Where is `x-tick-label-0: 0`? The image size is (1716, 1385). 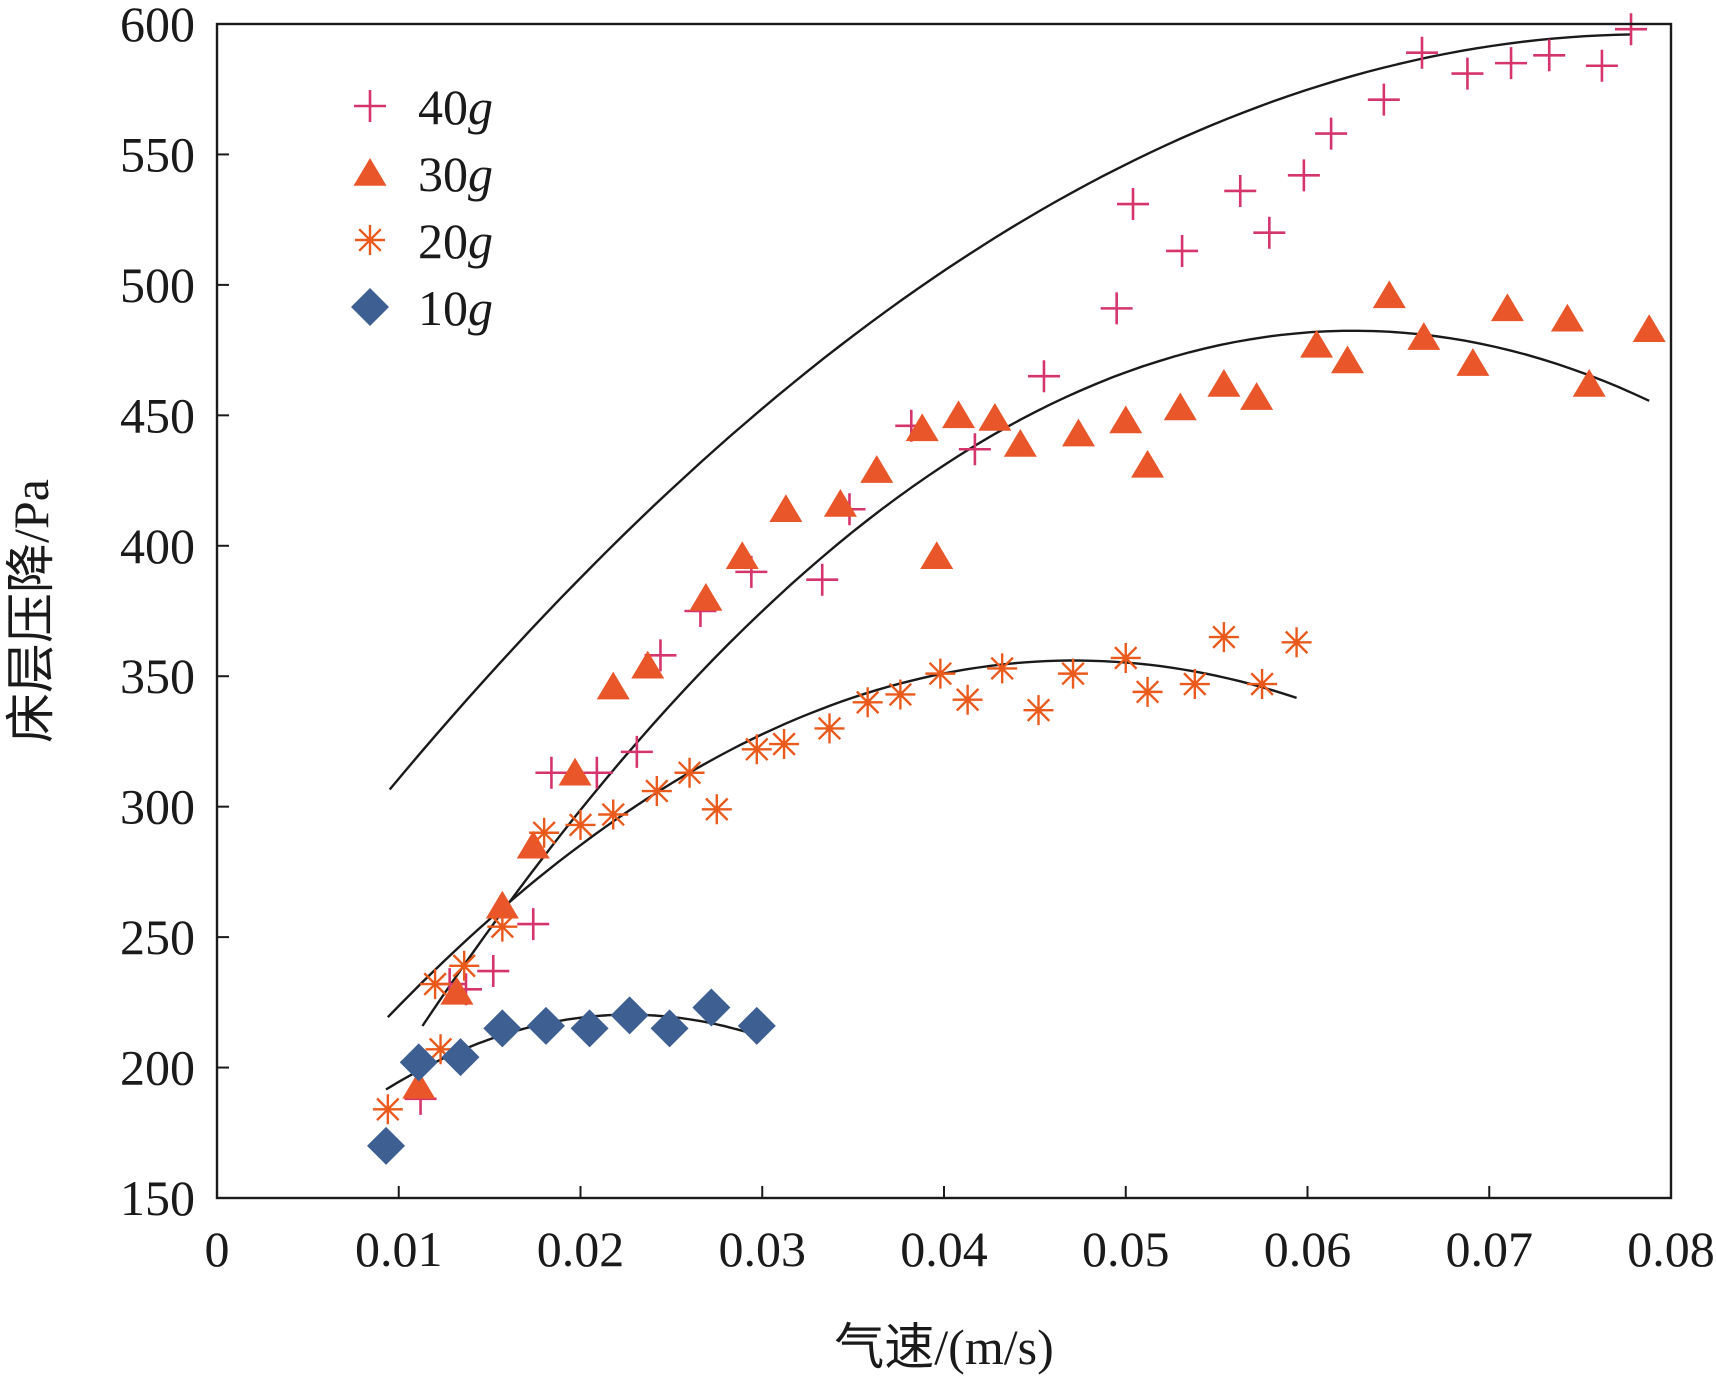 x-tick-label-0: 0 is located at coordinates (217, 1249).